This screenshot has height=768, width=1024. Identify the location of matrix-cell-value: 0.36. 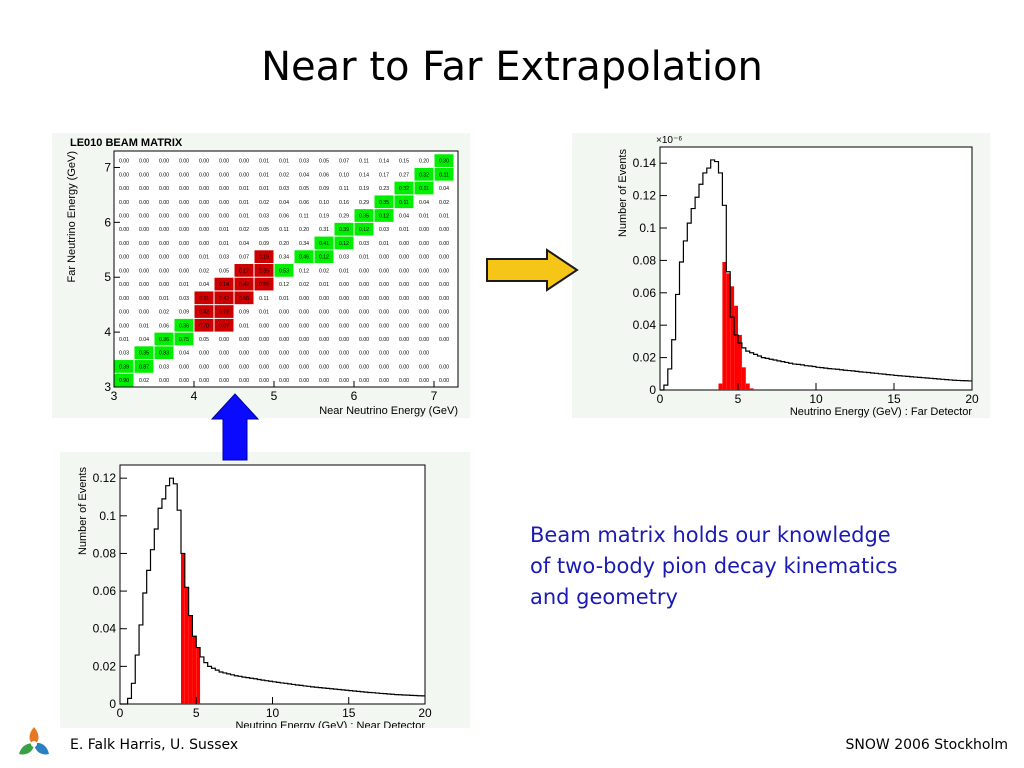
(164, 340).